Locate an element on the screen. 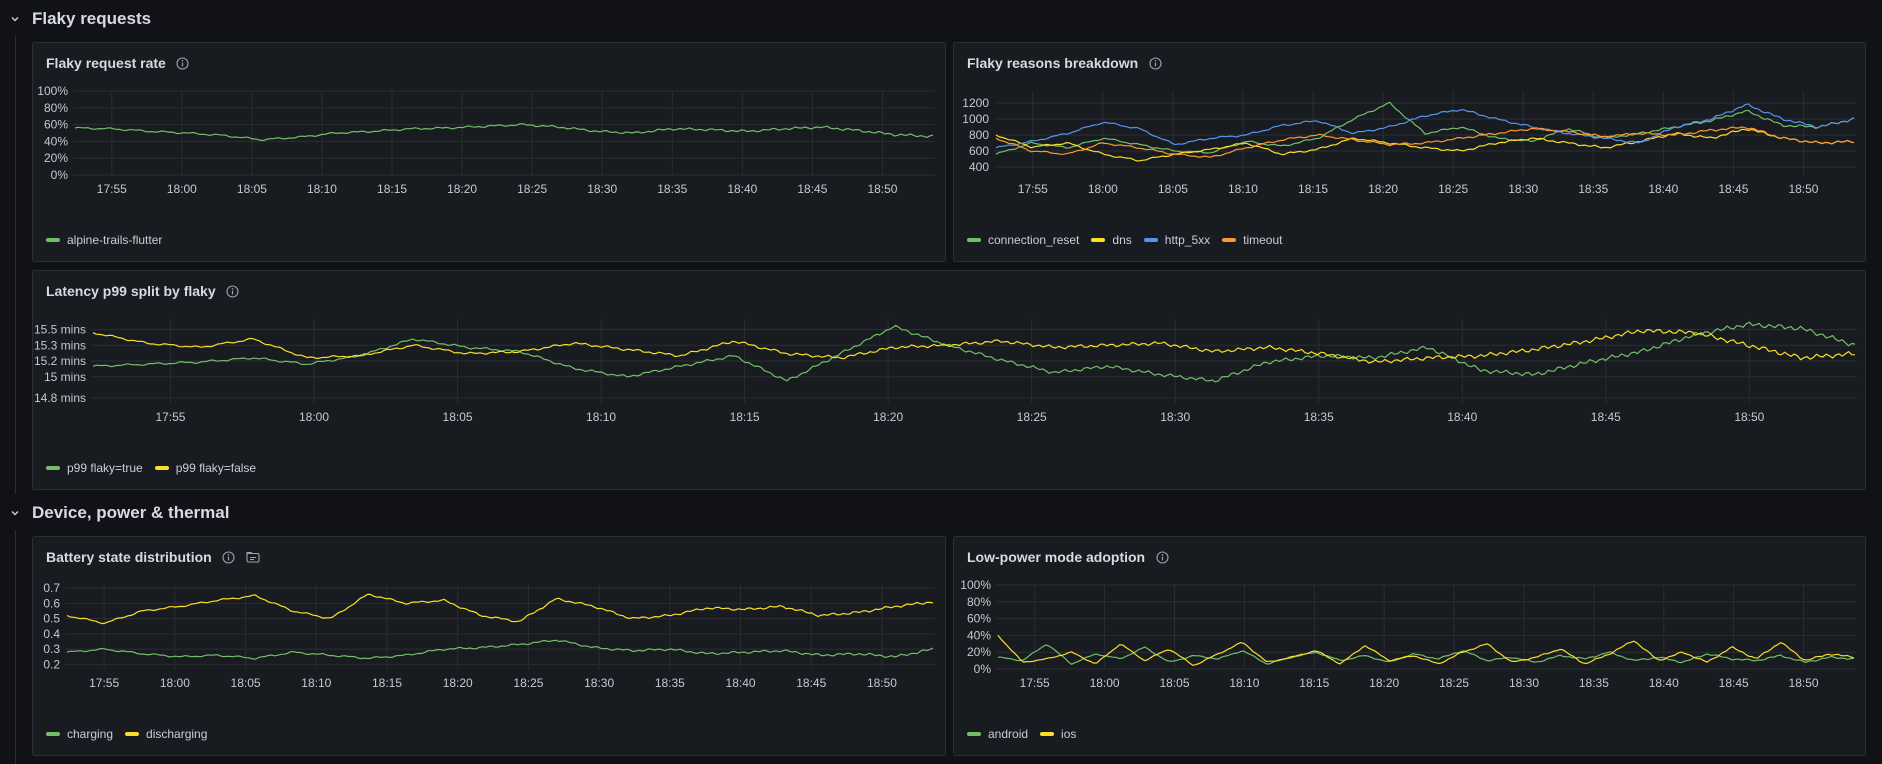 The height and width of the screenshot is (764, 1882). y-tick-label: 14.8 mins is located at coordinates (60, 398).